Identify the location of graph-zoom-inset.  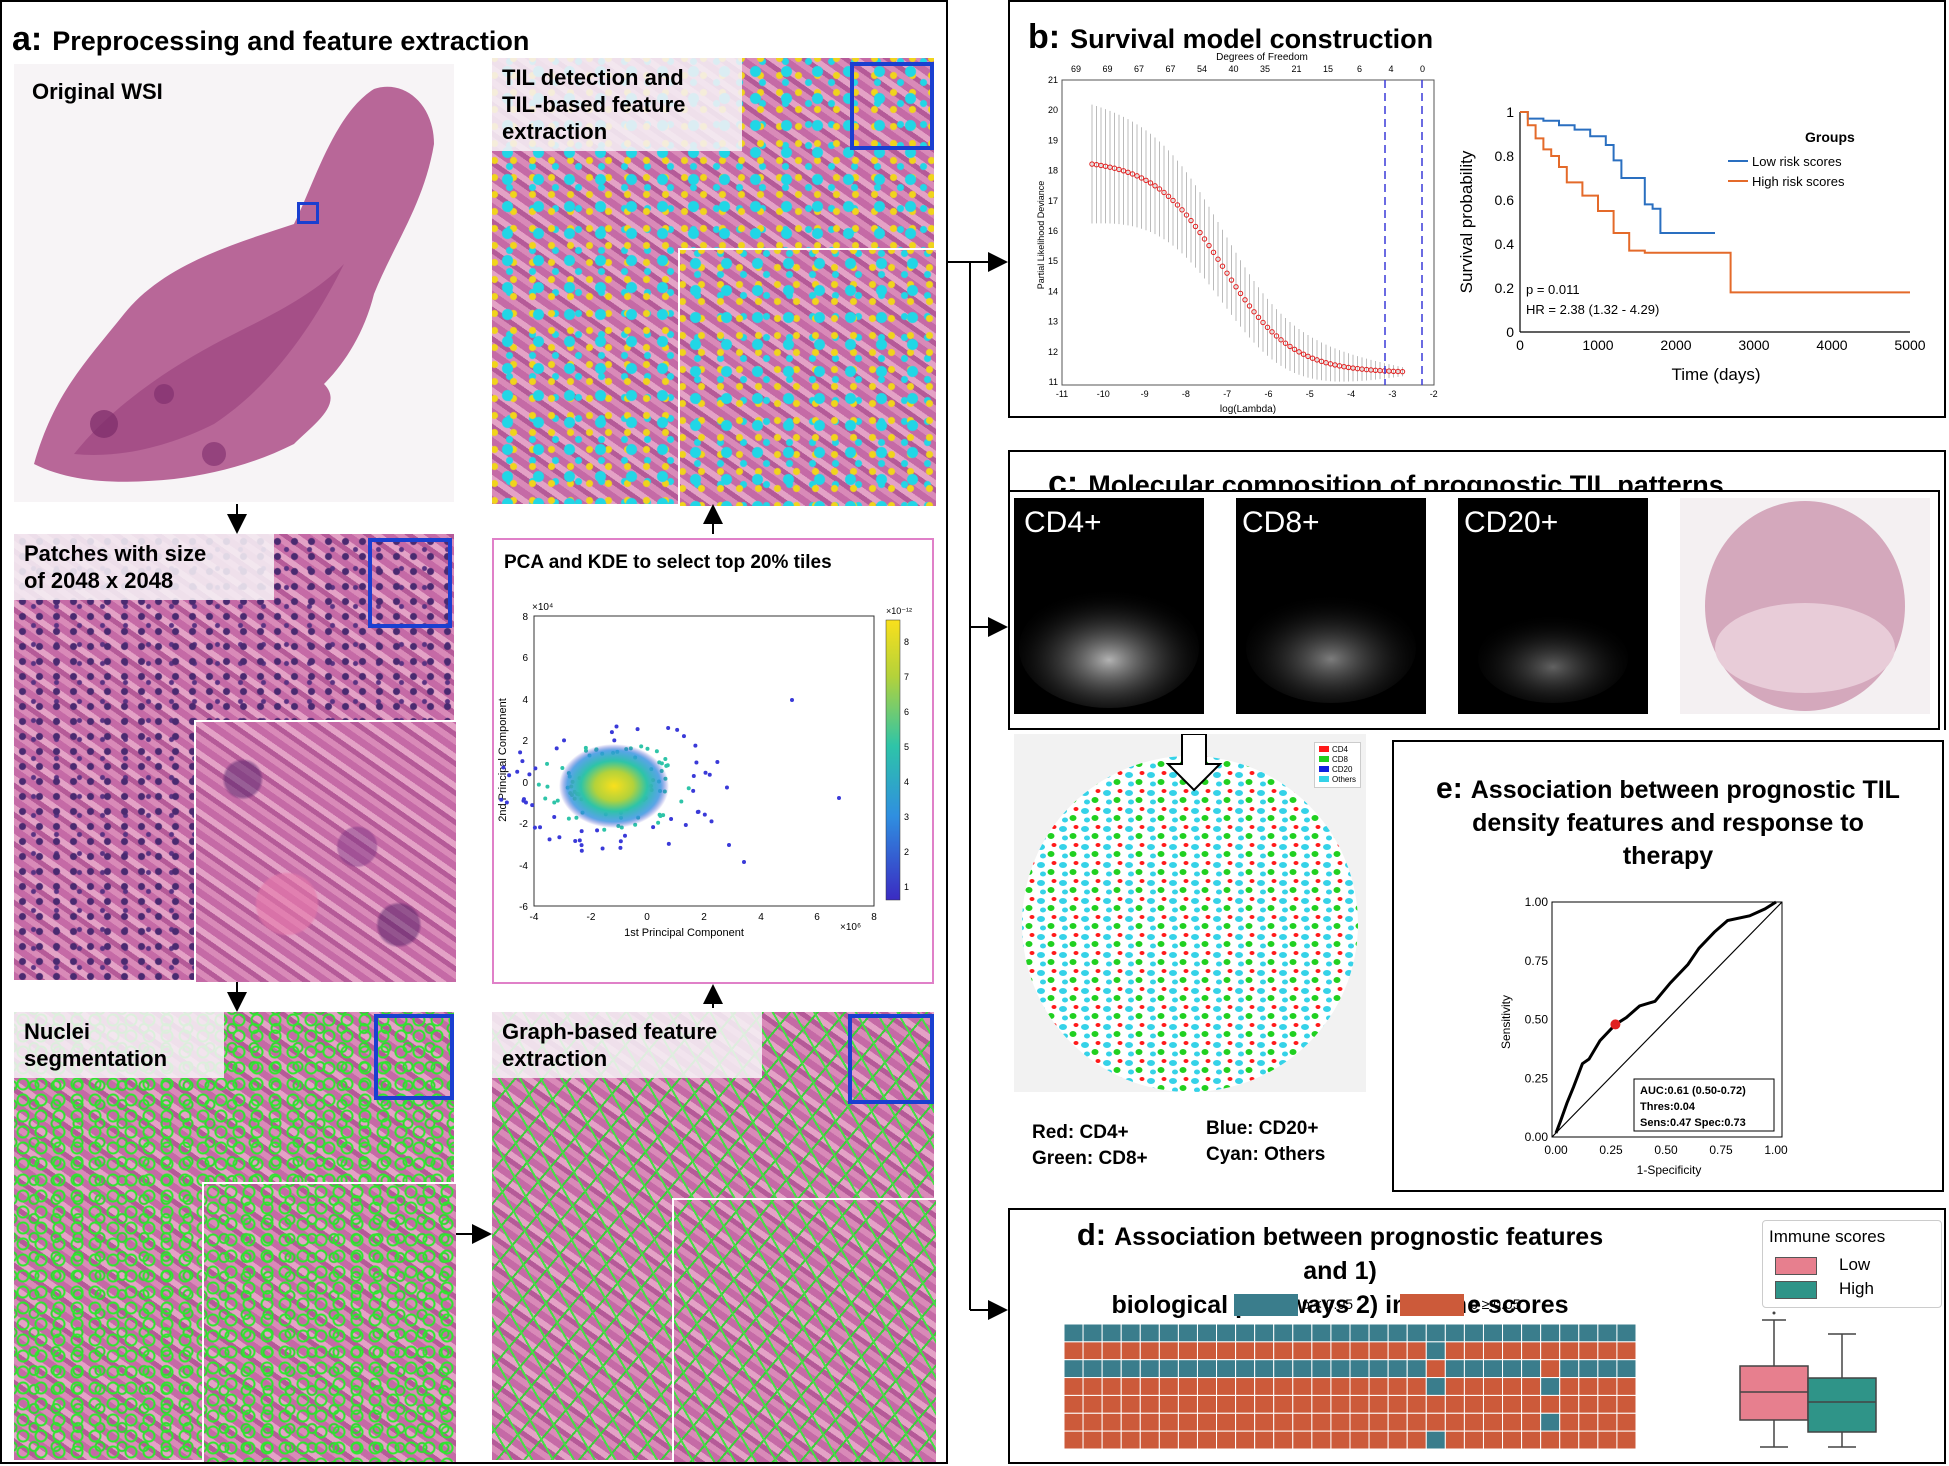
(804, 1330).